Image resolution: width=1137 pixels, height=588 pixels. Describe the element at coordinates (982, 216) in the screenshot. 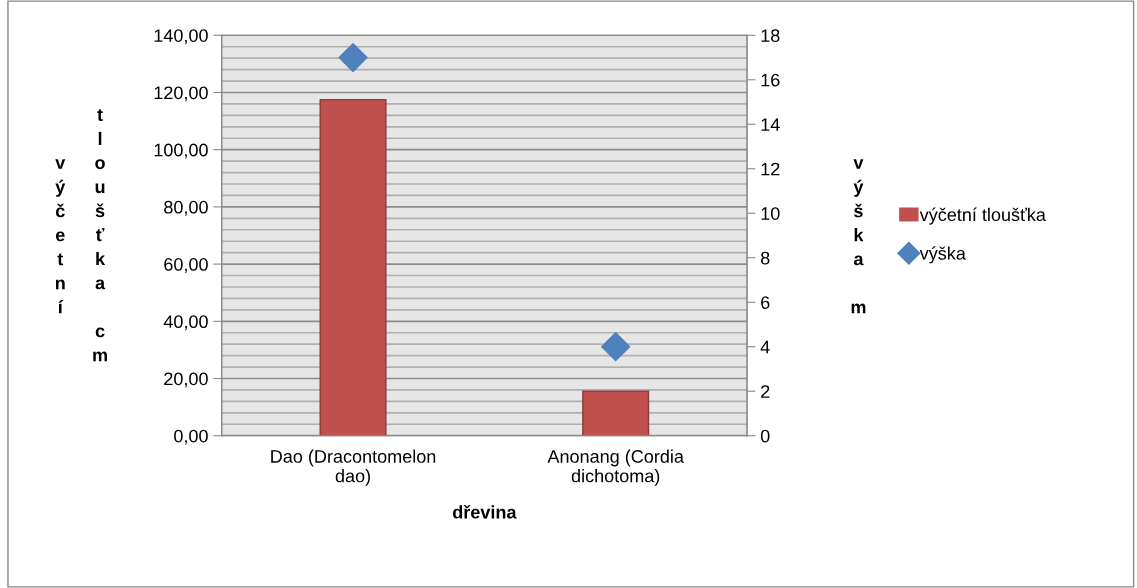

I see `legend-label: výčetní tloušťka` at that location.